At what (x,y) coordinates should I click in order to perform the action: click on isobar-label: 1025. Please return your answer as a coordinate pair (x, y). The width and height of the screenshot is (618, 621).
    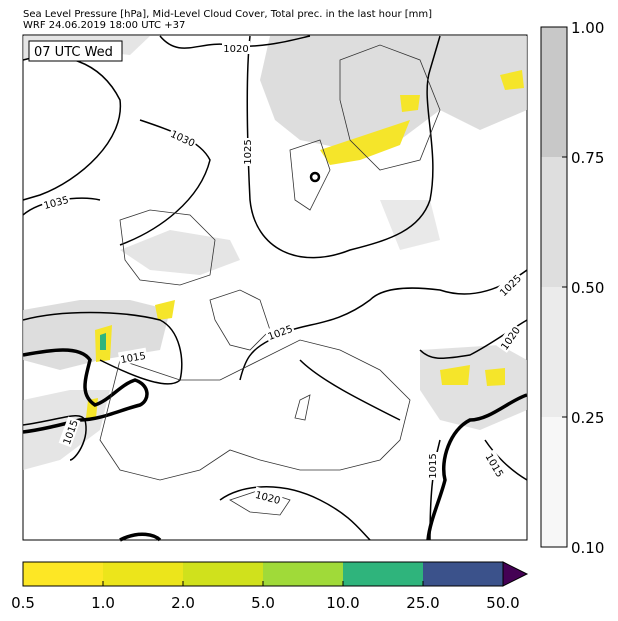
    Looking at the image, I should click on (248, 151).